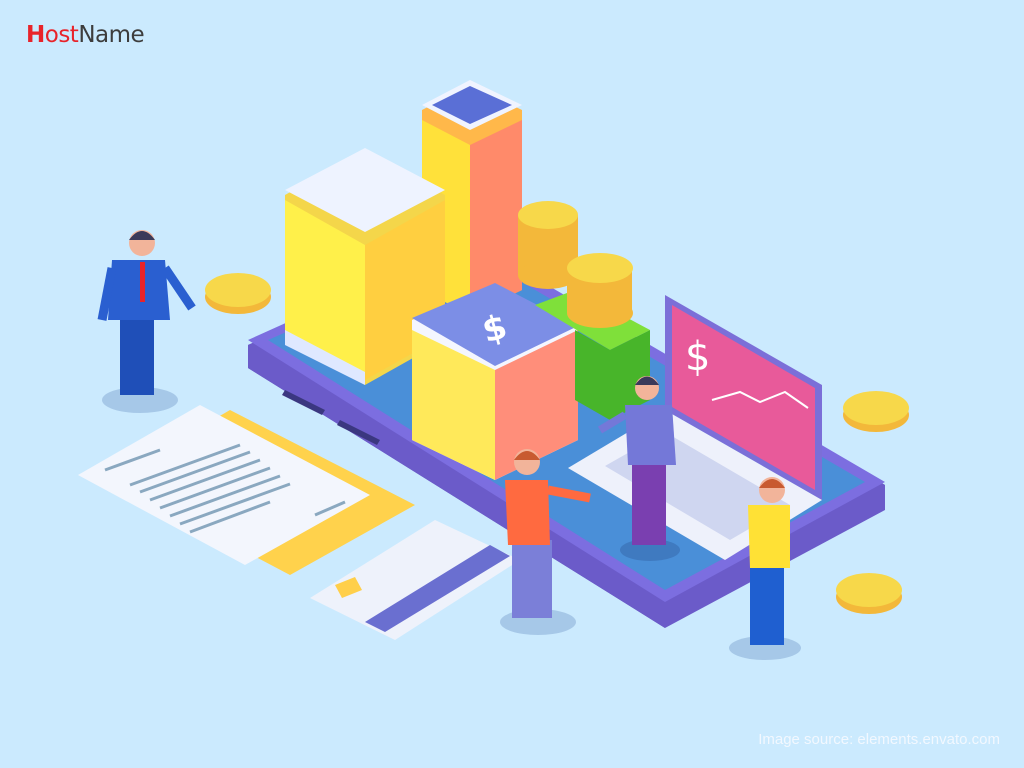 This screenshot has height=768, width=1024. Describe the element at coordinates (246, 490) in the screenshot. I see `document` at that location.